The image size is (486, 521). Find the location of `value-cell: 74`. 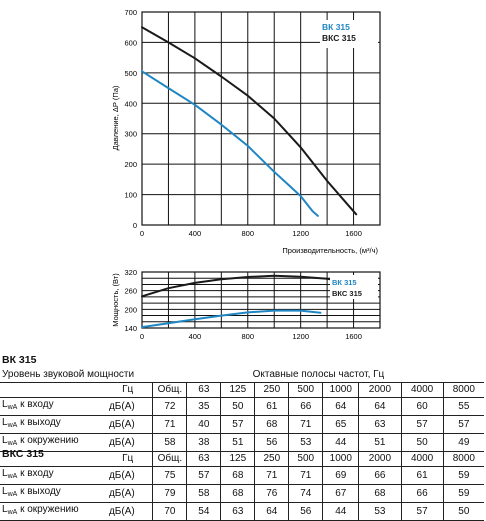

value-cell: 74 is located at coordinates (305, 493).